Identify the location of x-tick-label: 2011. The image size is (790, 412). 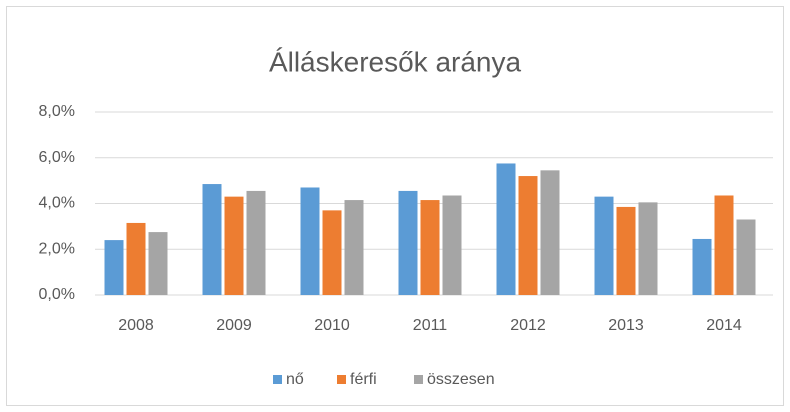
(430, 325).